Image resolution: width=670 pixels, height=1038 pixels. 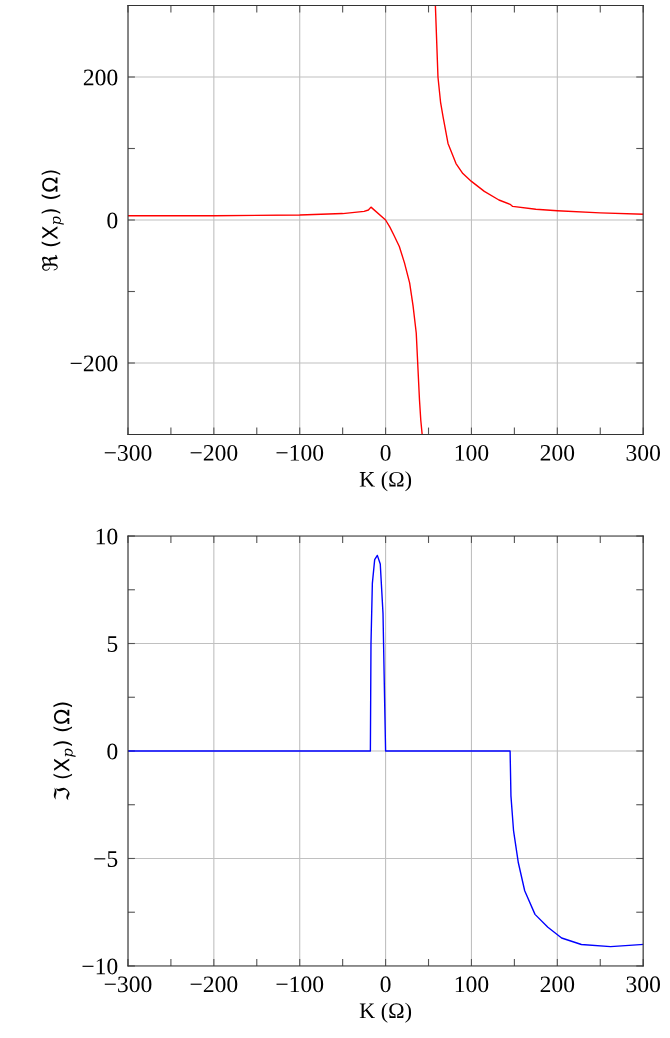 What do you see at coordinates (94, 363) in the screenshot?
I see `y-tick-label: −200` at bounding box center [94, 363].